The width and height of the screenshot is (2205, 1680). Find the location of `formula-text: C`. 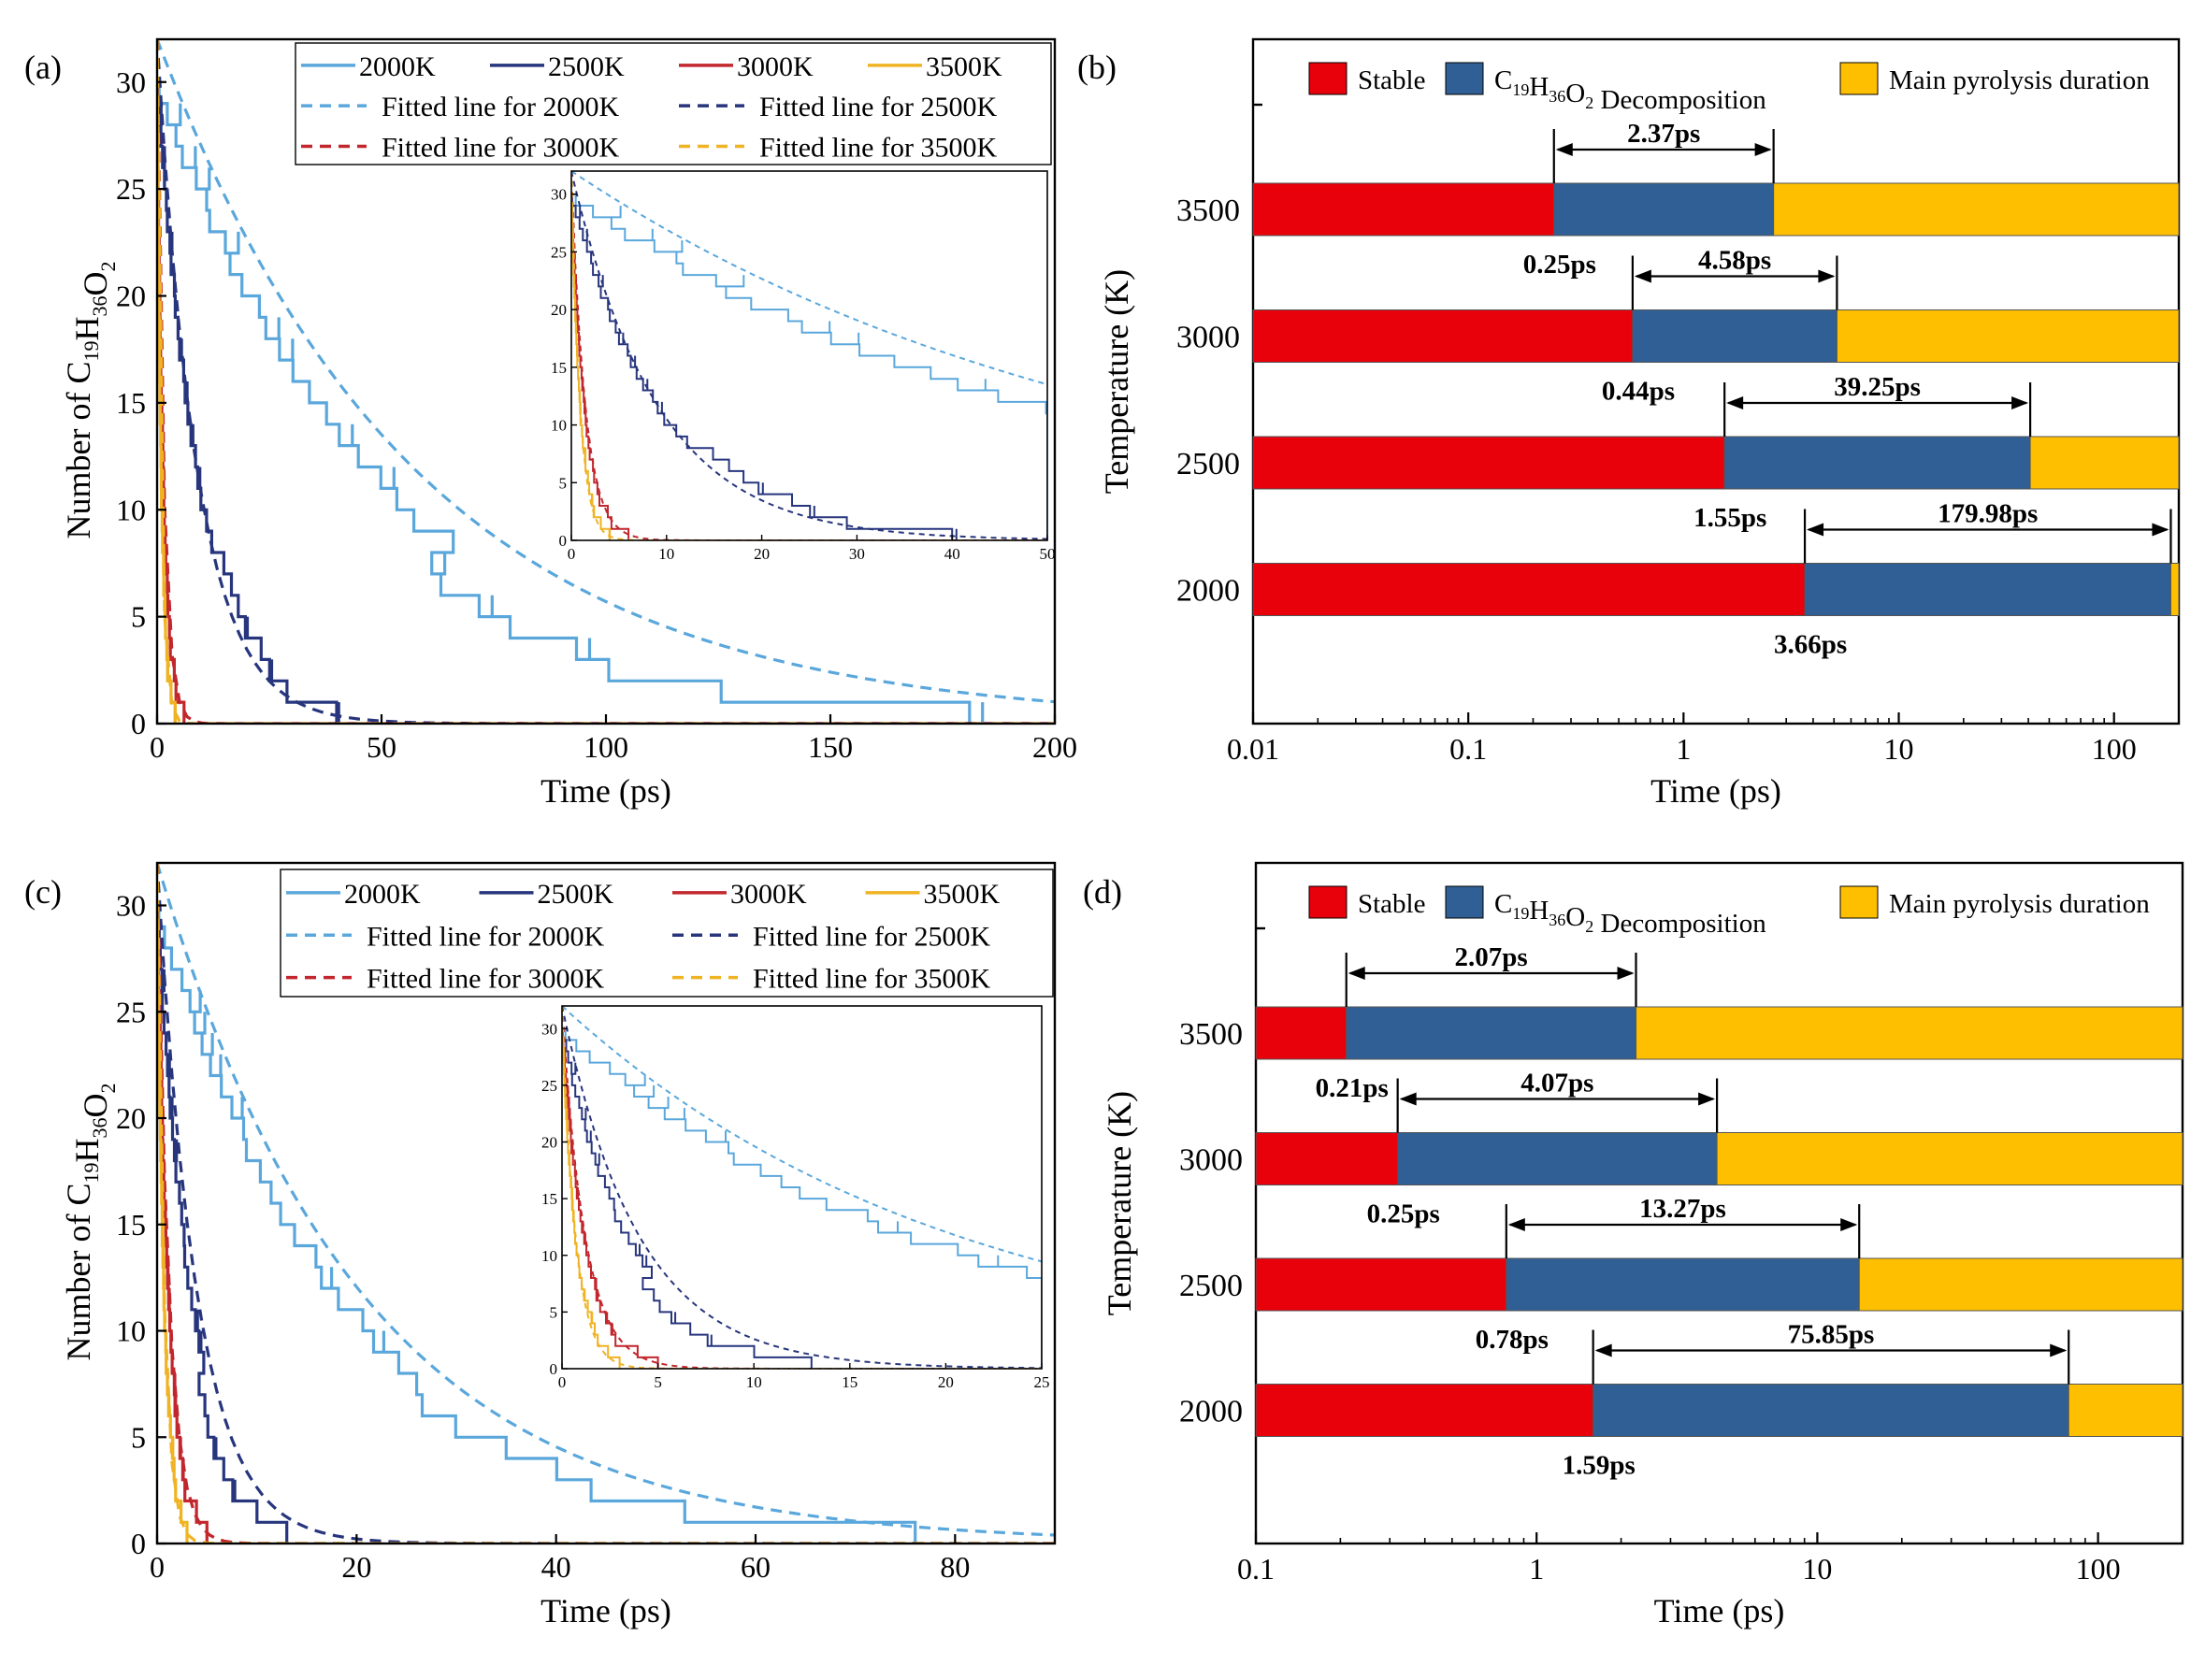

formula-text: C is located at coordinates (1503, 904).